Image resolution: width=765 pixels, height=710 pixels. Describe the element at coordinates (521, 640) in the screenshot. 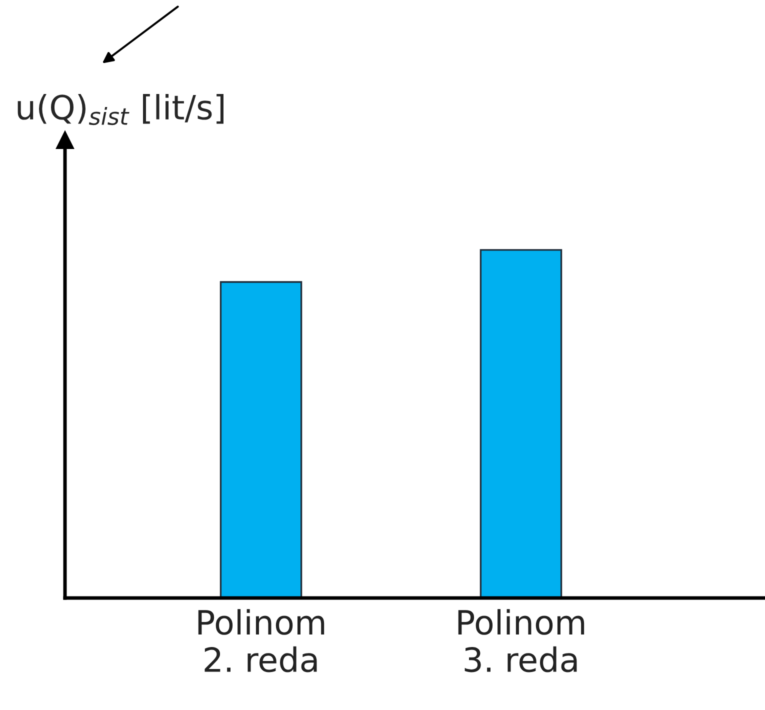

I see `x-tick-label: Polinom 3. reda` at that location.